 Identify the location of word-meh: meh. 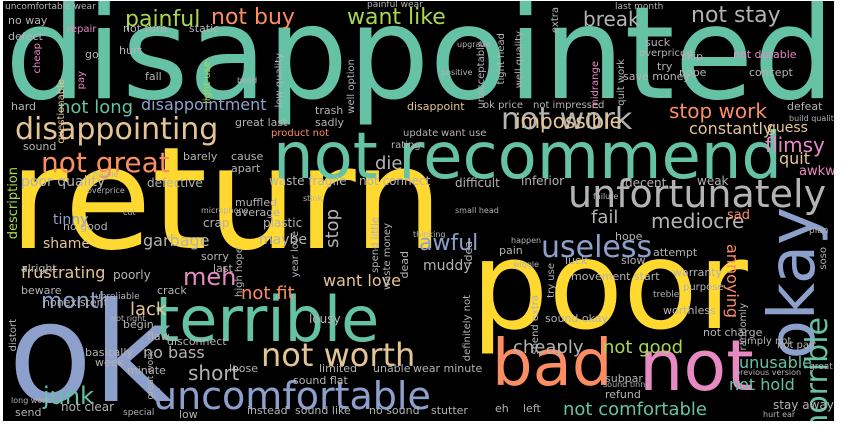
(210, 277).